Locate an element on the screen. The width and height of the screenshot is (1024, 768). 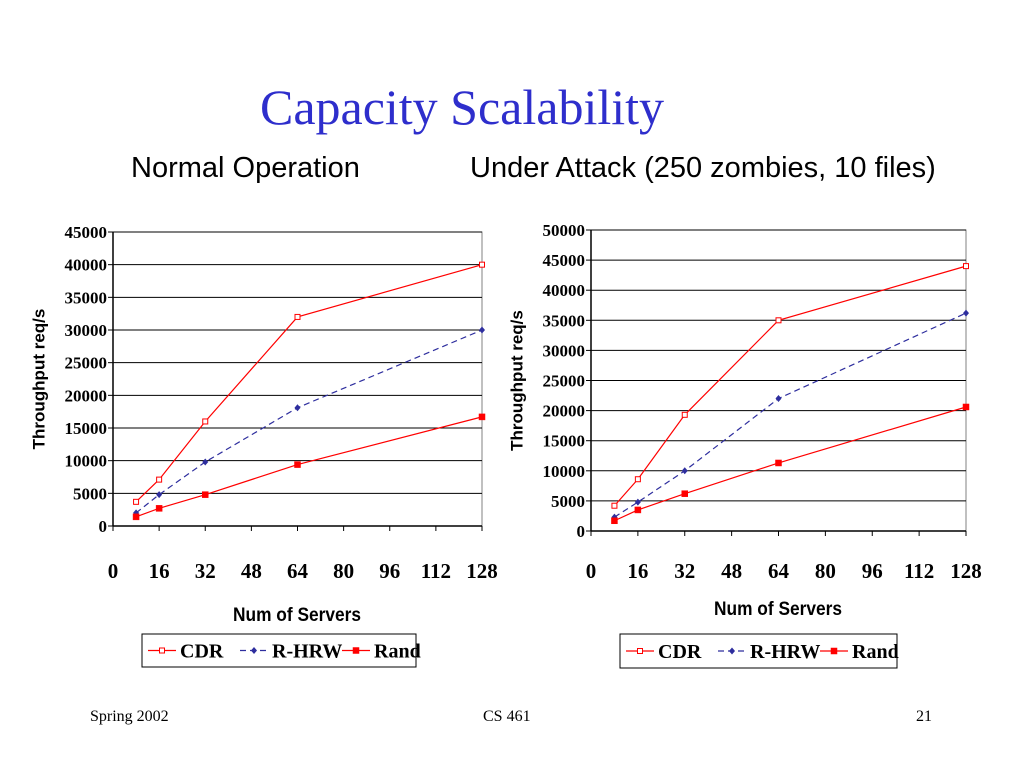
series-r-hrw is located at coordinates (790, 415).